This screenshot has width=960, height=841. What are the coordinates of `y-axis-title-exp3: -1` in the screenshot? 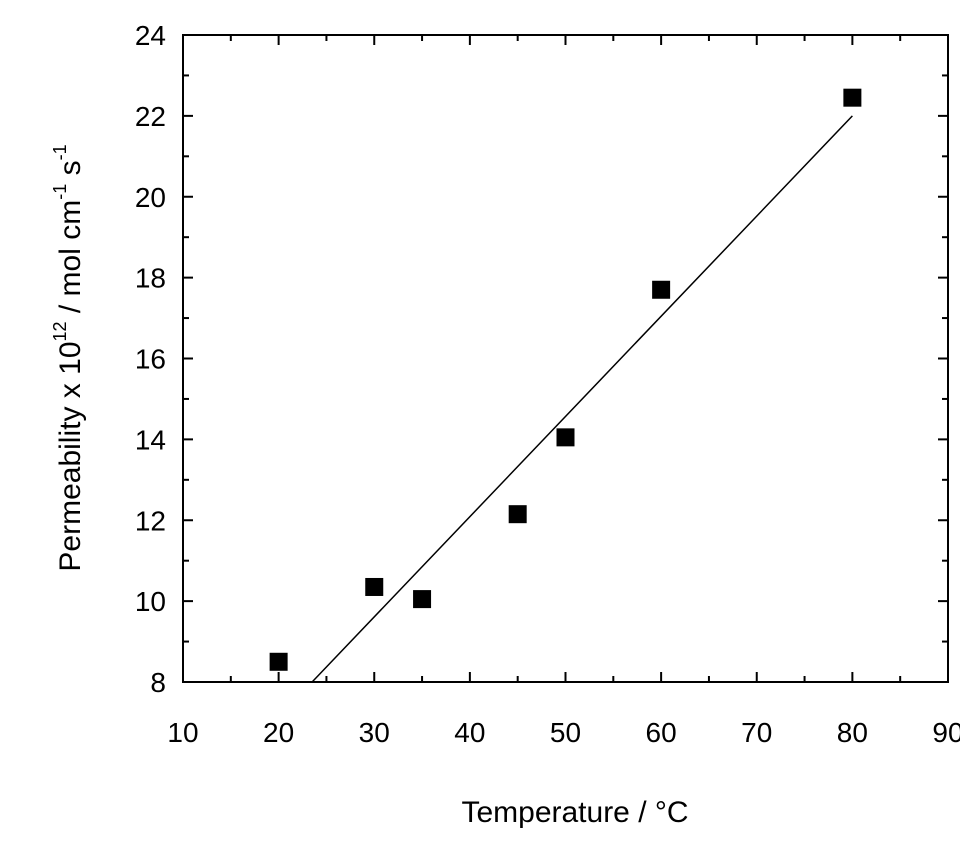 It's located at (60, 152).